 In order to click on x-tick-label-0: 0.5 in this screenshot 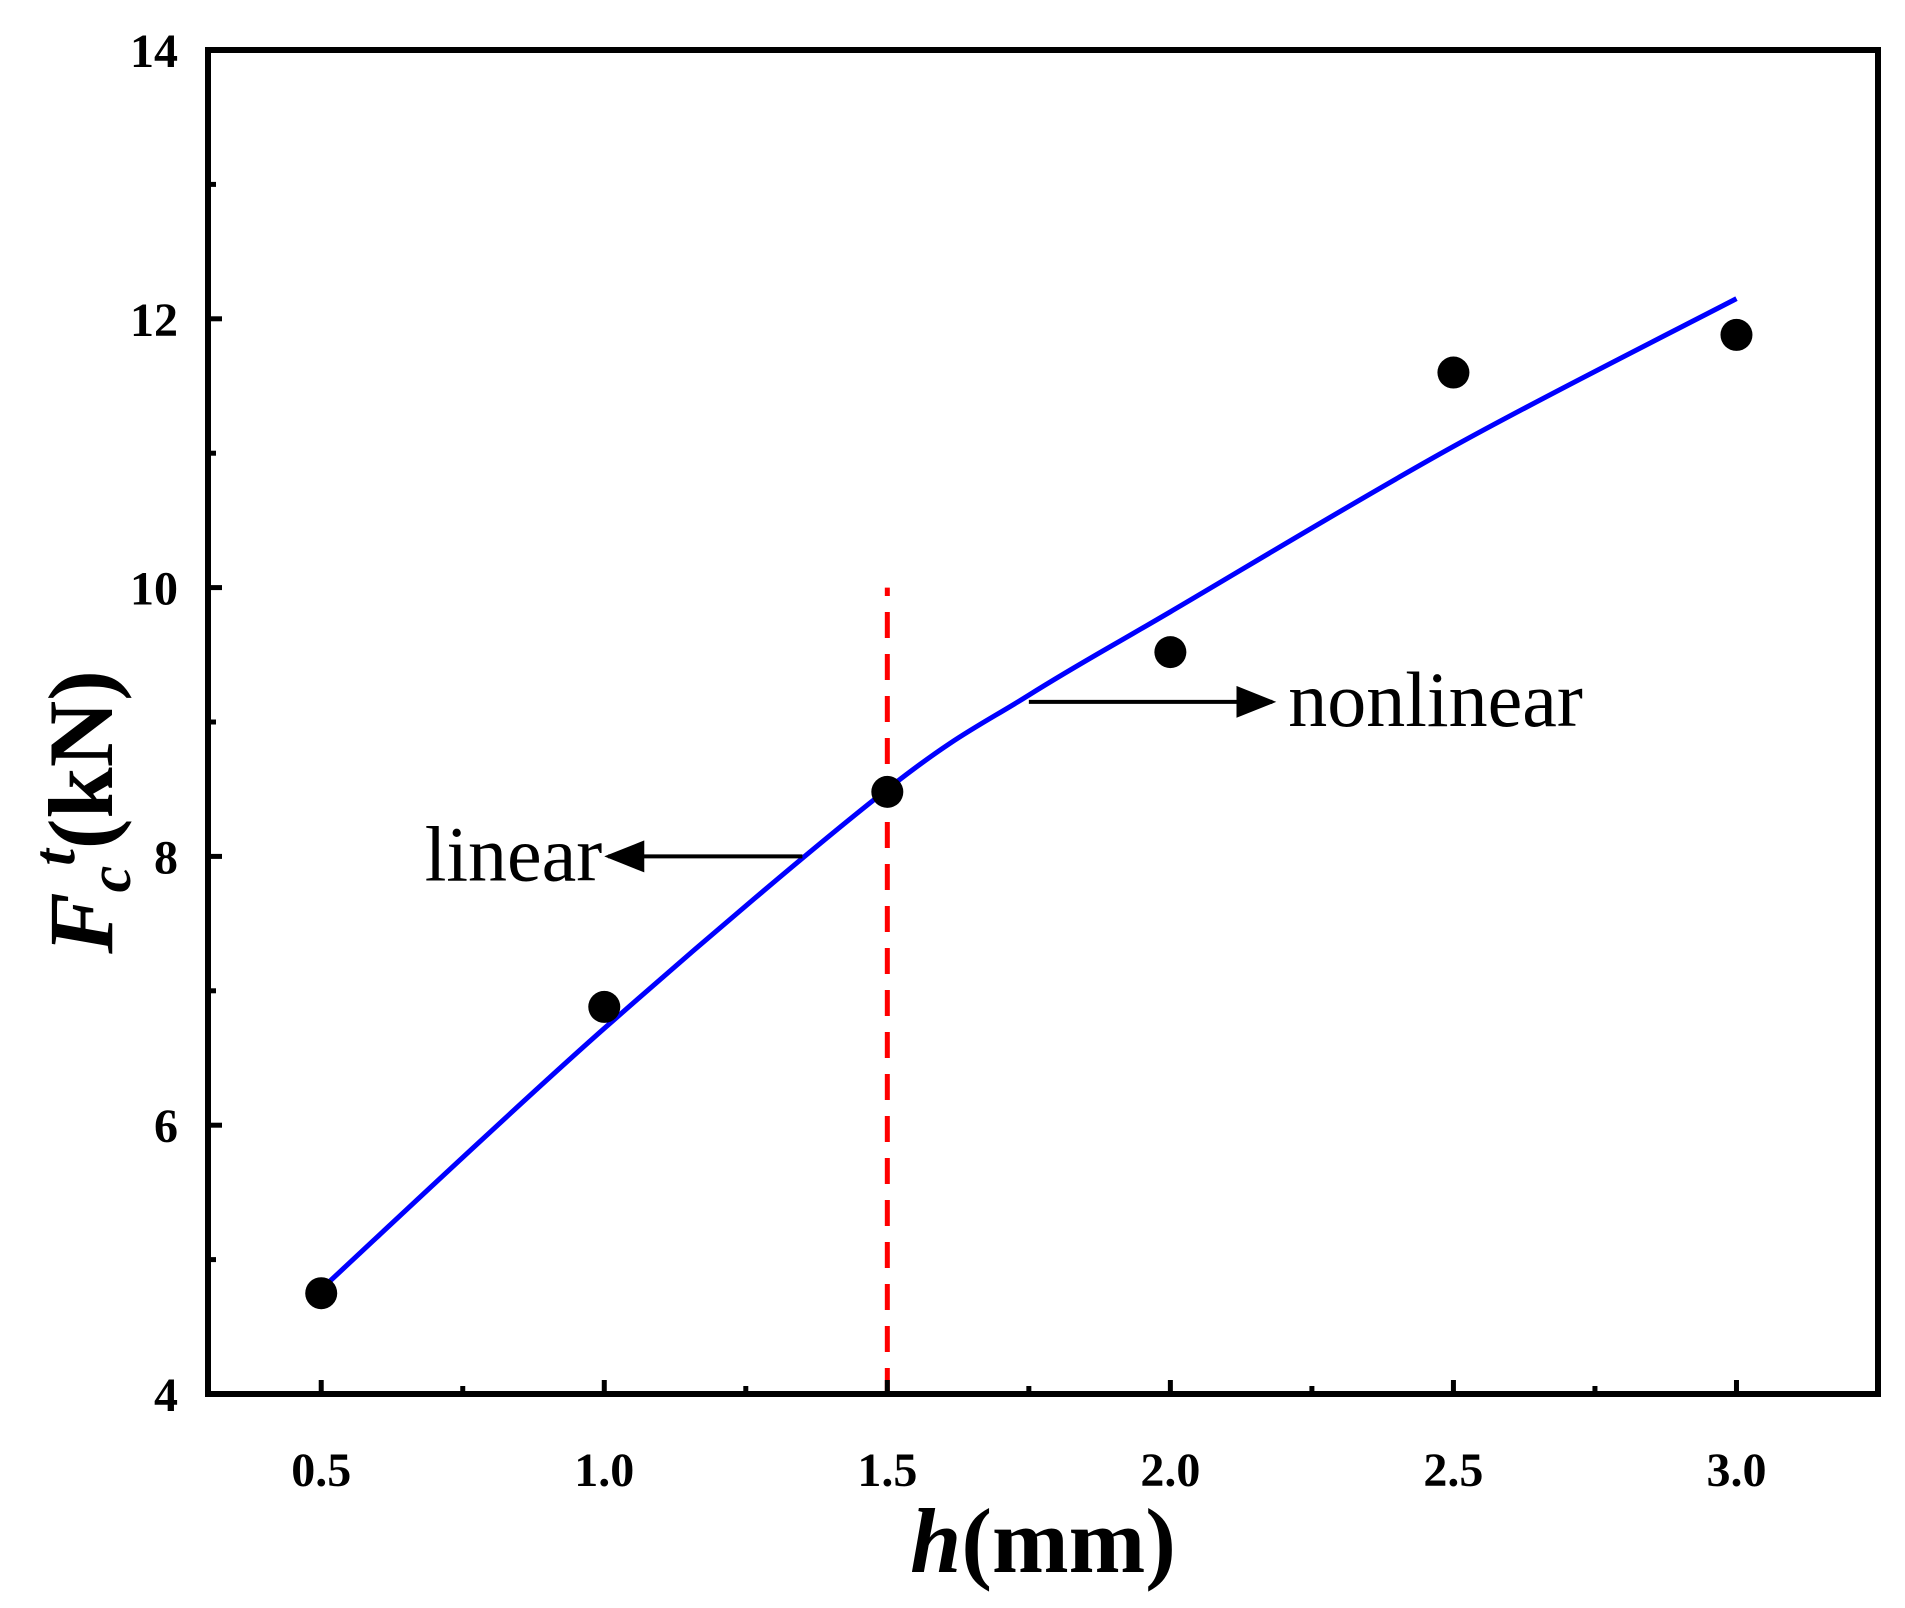, I will do `click(321, 1470)`.